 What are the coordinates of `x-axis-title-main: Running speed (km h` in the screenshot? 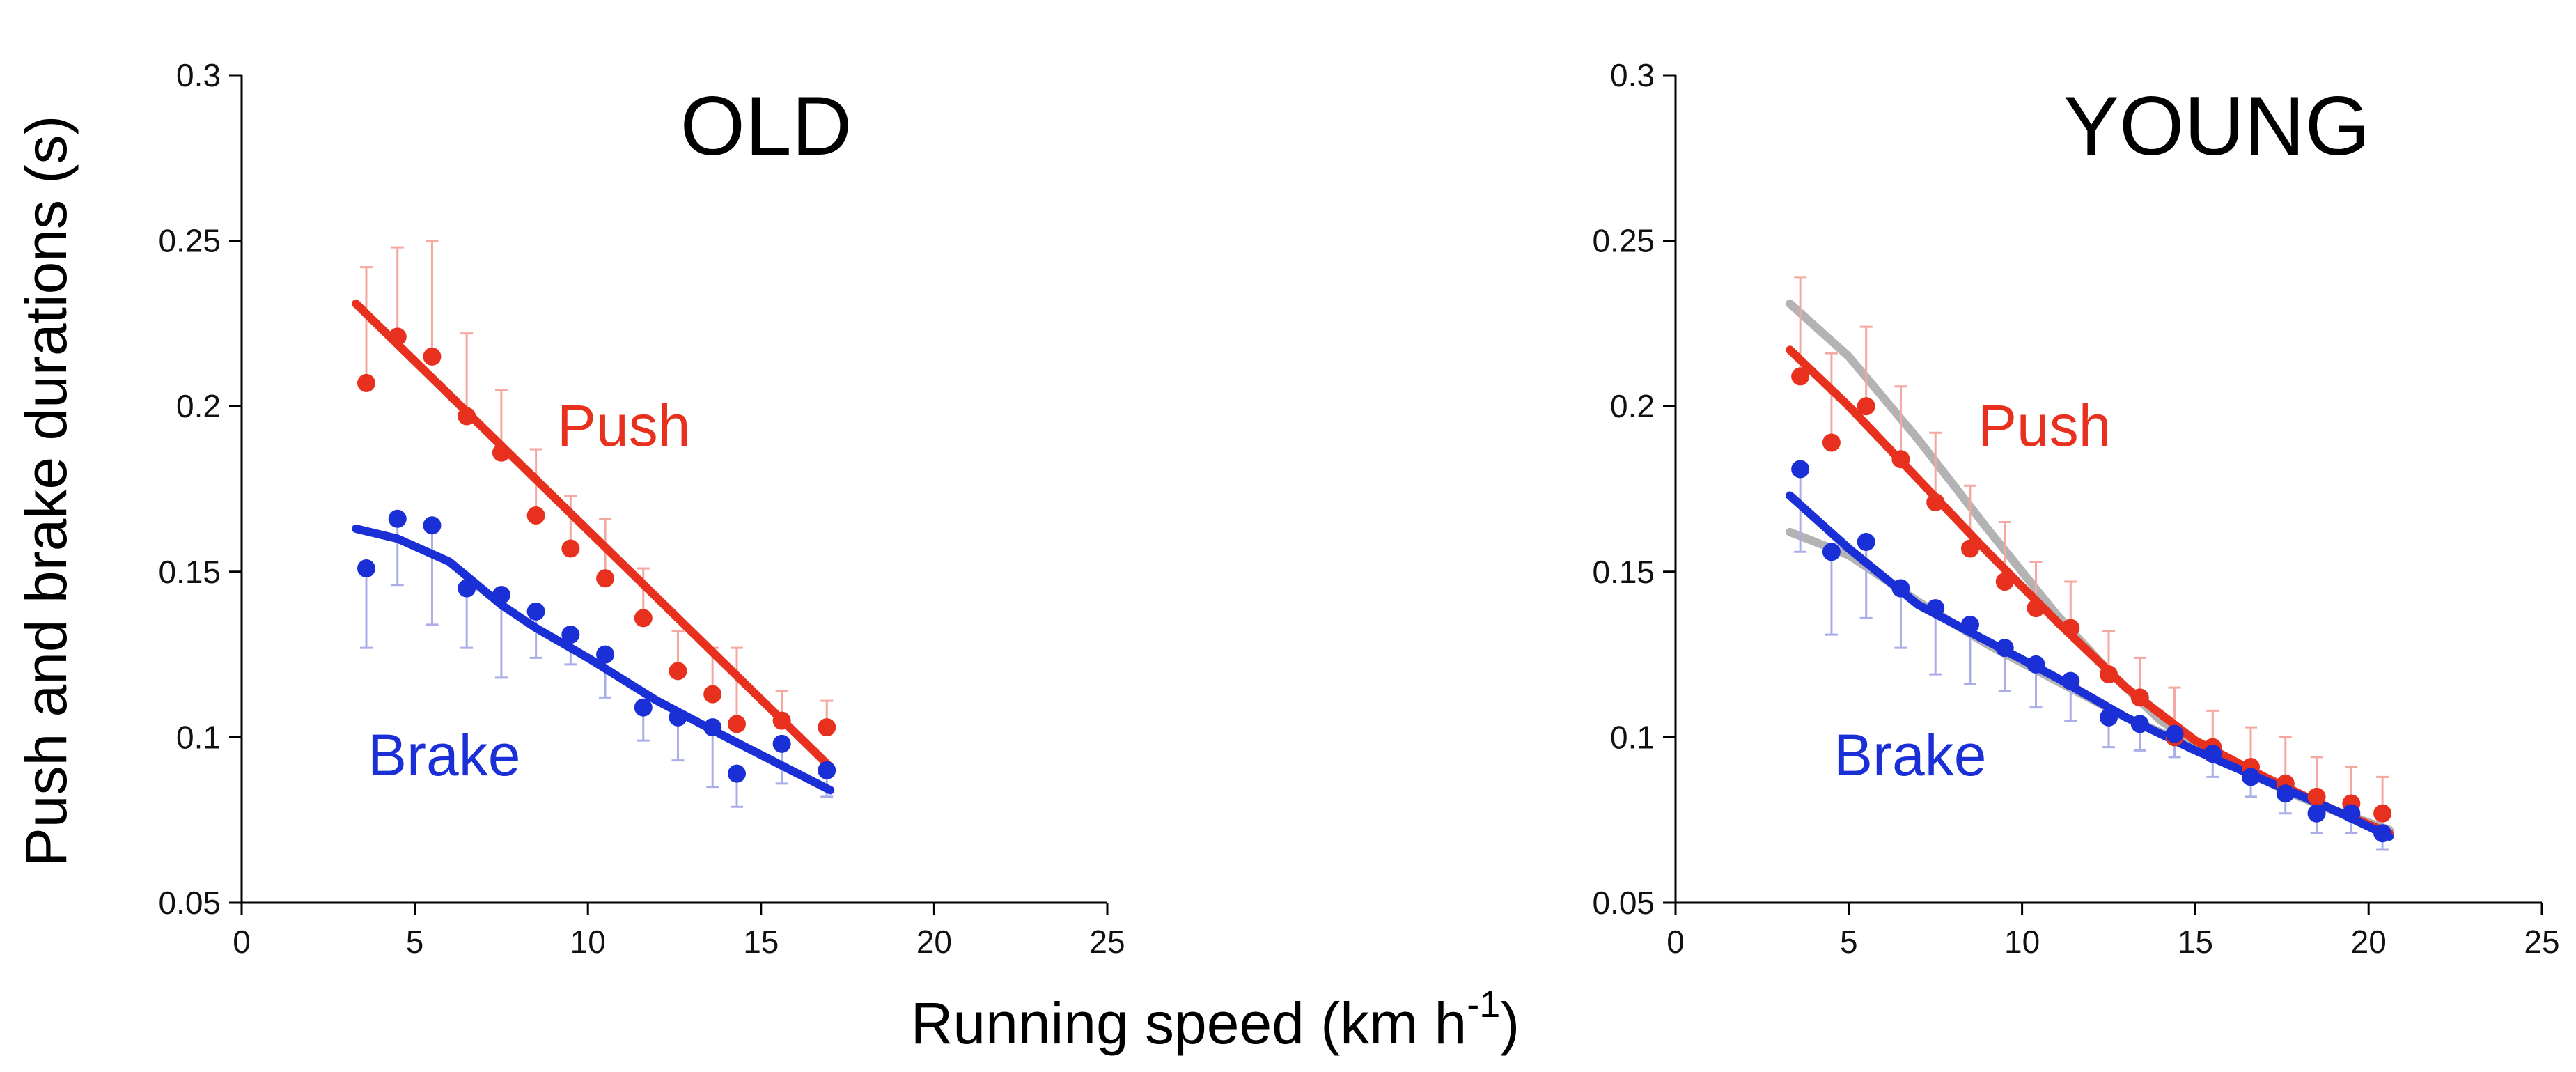 It's located at (1189, 1023).